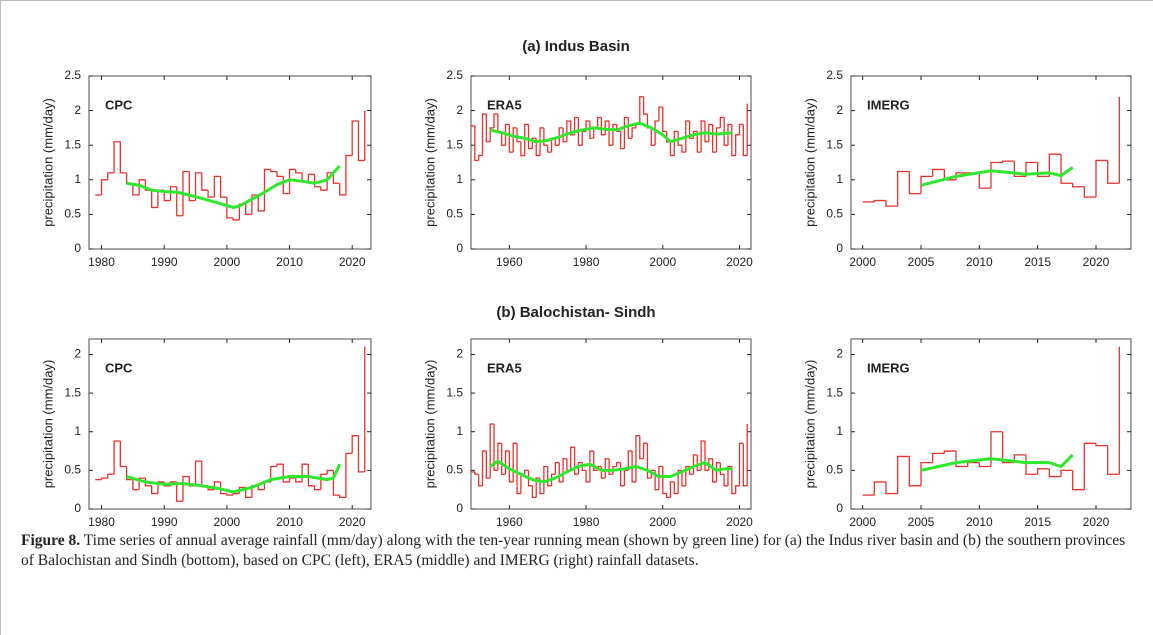 This screenshot has height=635, width=1153. Describe the element at coordinates (839, 508) in the screenshot. I see `y-tick-label: 0` at that location.